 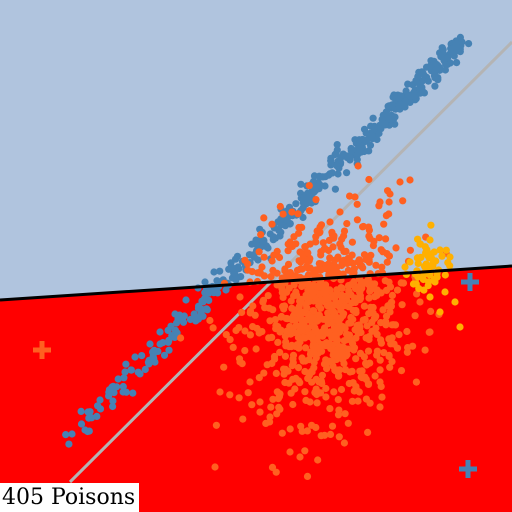 I want to click on plus-marker, so click(x=42, y=350).